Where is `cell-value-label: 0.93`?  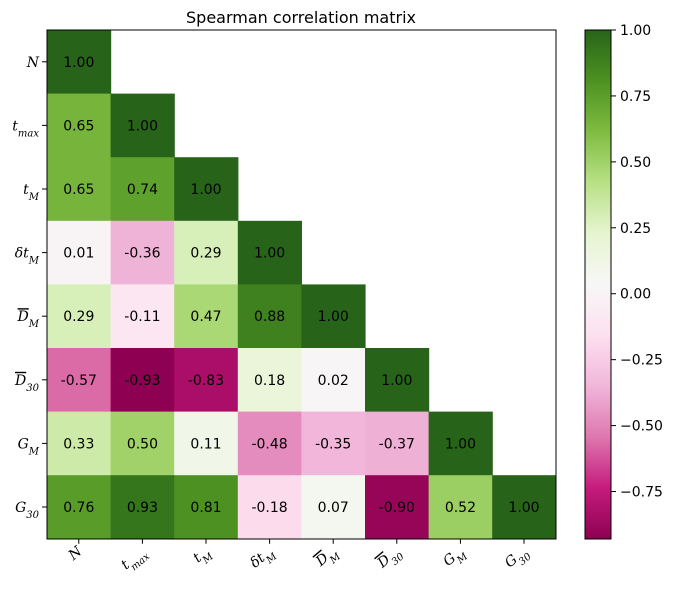
cell-value-label: 0.93 is located at coordinates (142, 508).